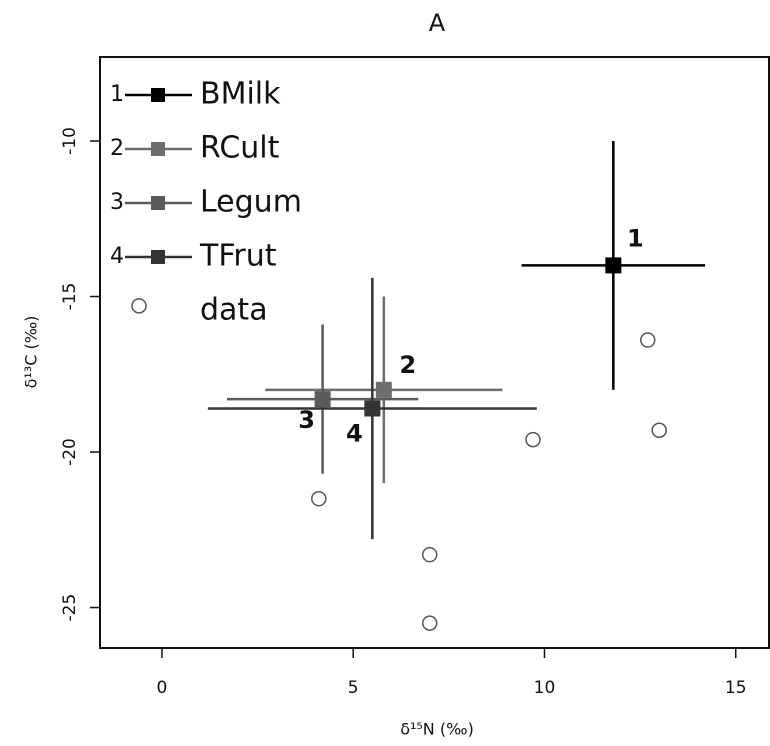 This screenshot has height=746, width=770. I want to click on legend-number: 1, so click(117, 94).